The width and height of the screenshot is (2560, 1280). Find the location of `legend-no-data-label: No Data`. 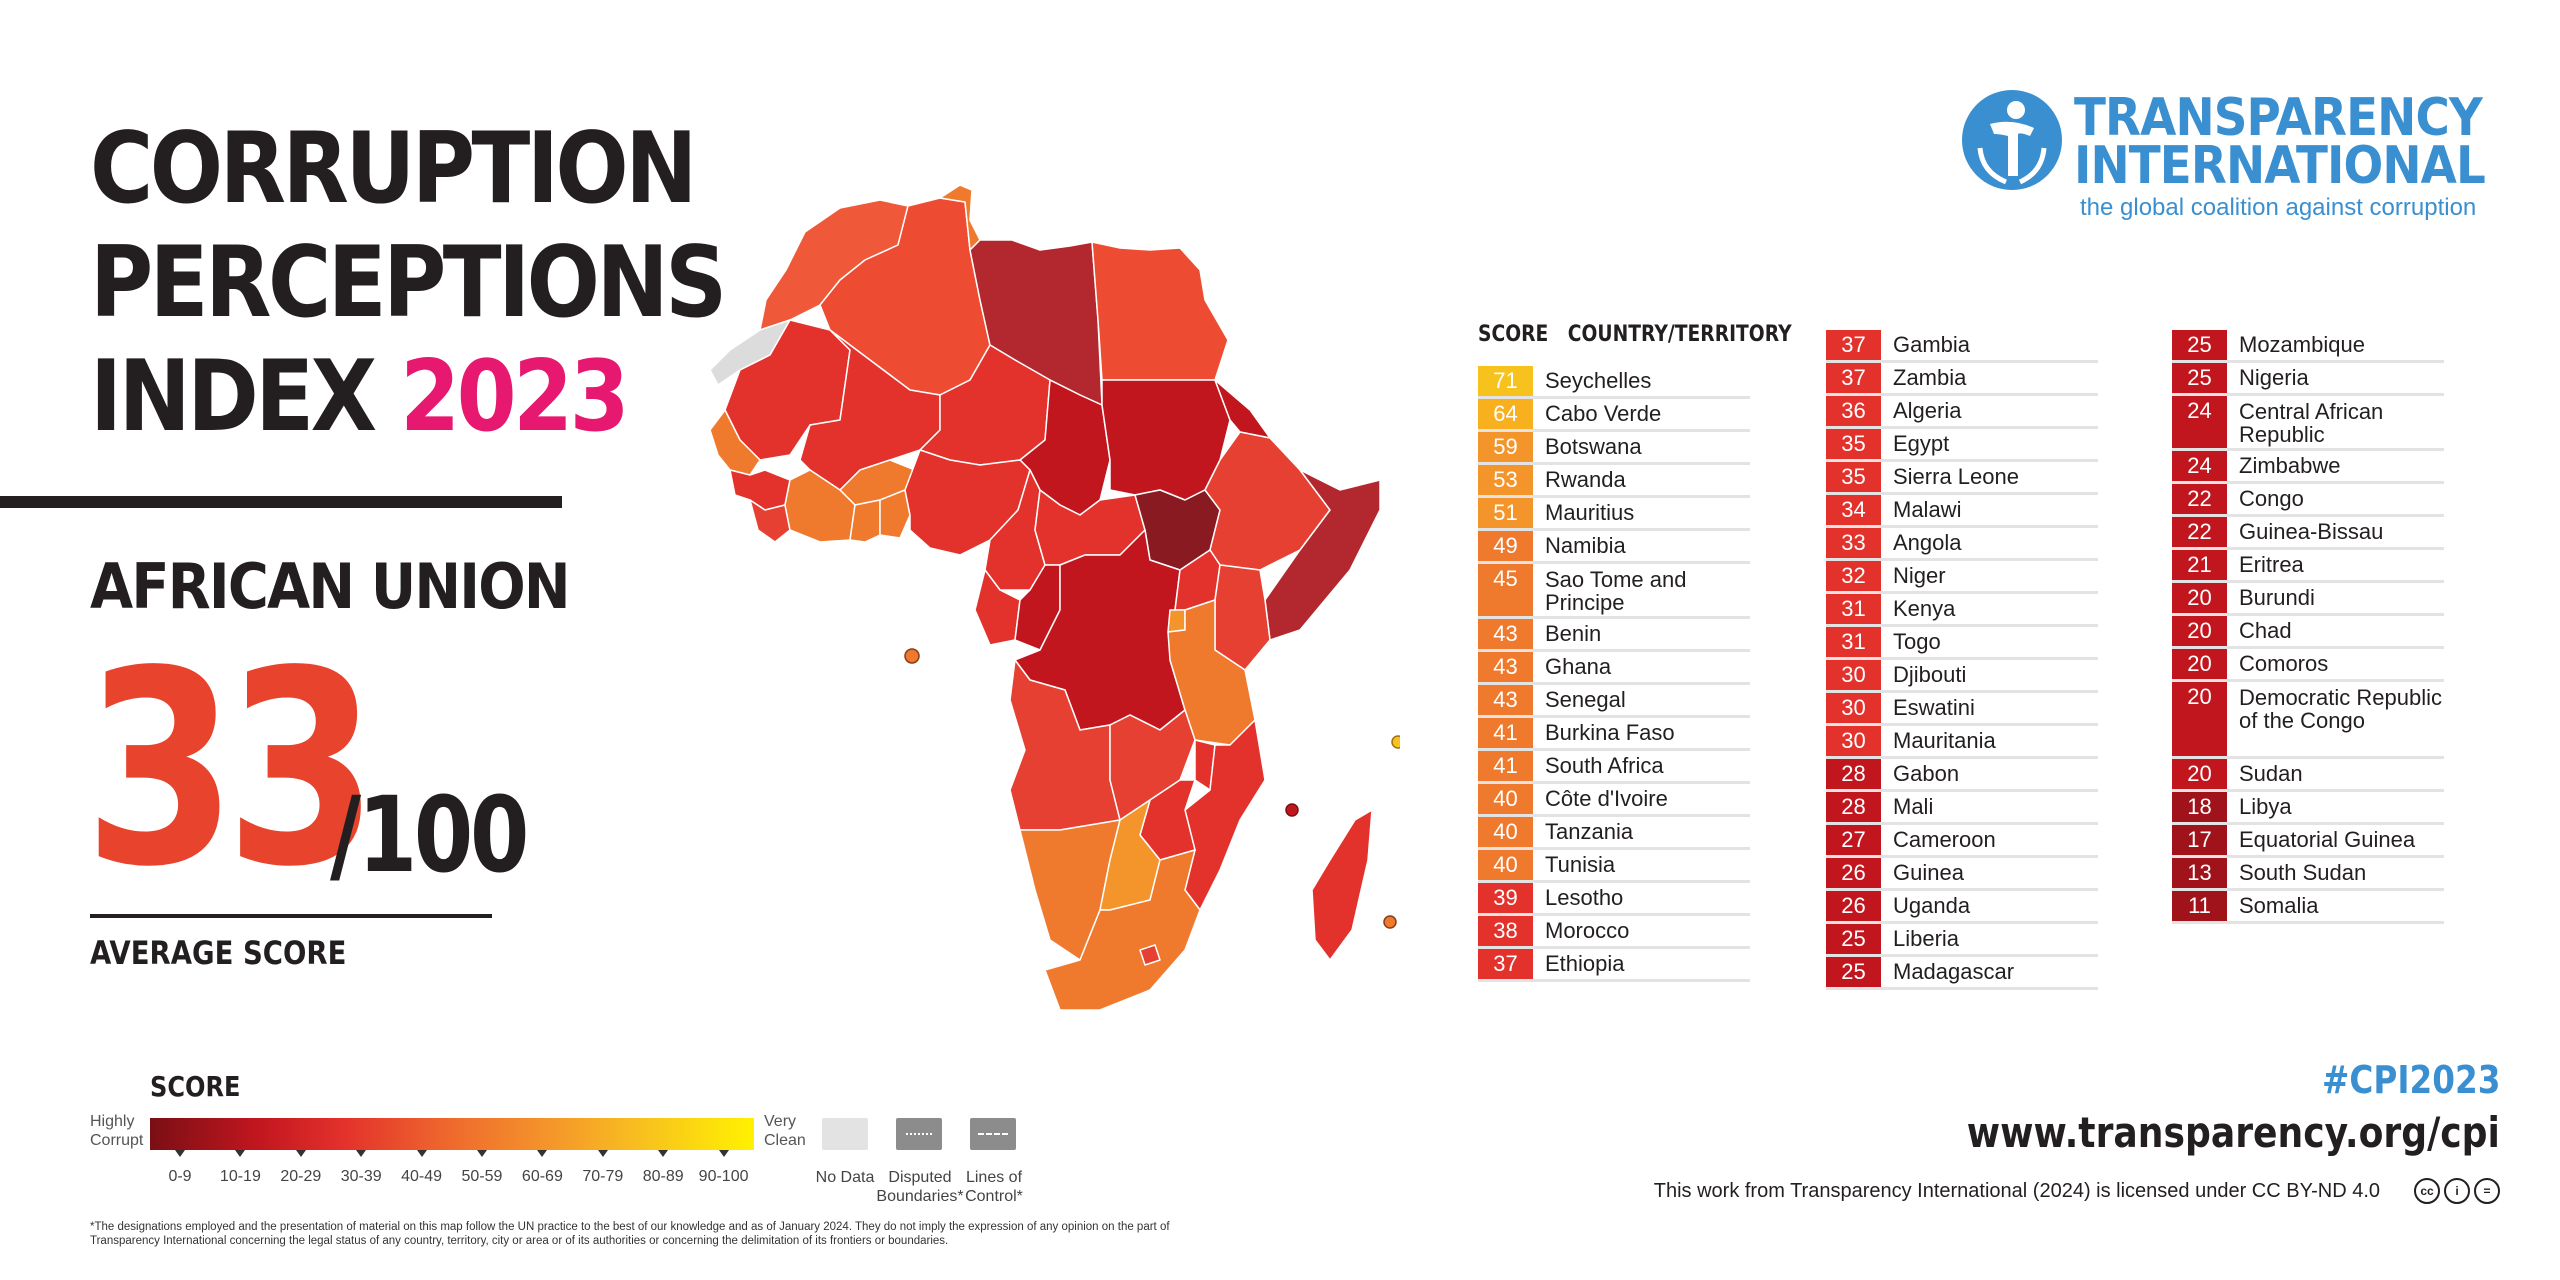

legend-no-data-label: No Data is located at coordinates (845, 1177).